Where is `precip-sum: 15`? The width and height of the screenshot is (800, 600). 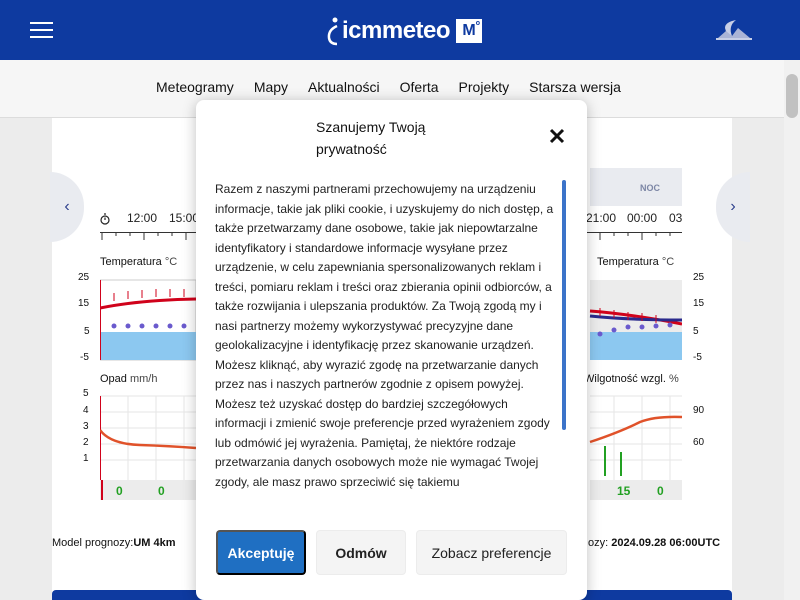
precip-sum: 15 is located at coordinates (624, 491).